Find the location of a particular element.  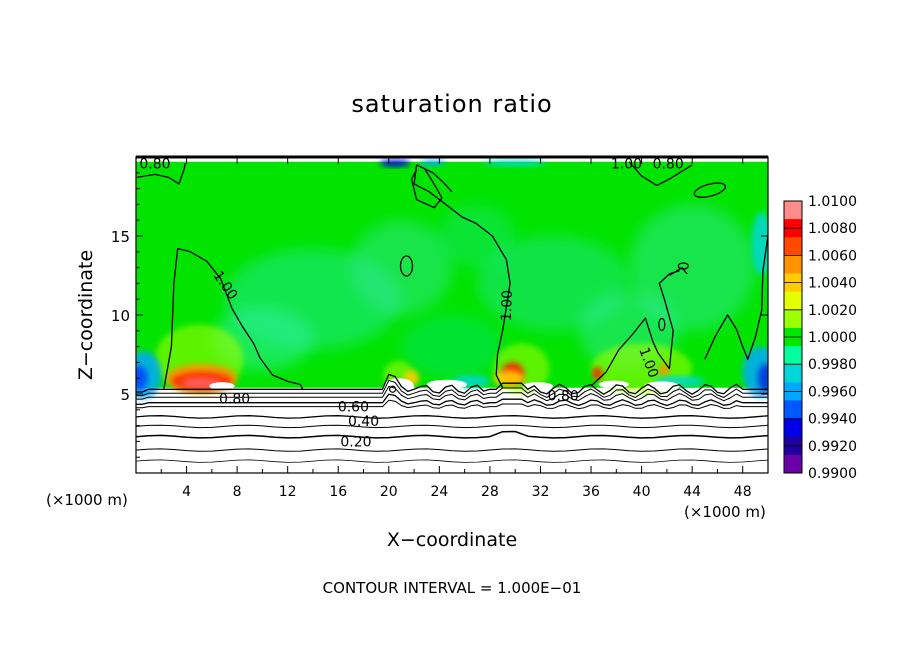

contour-1.00-right-lobe is located at coordinates (678, 271).